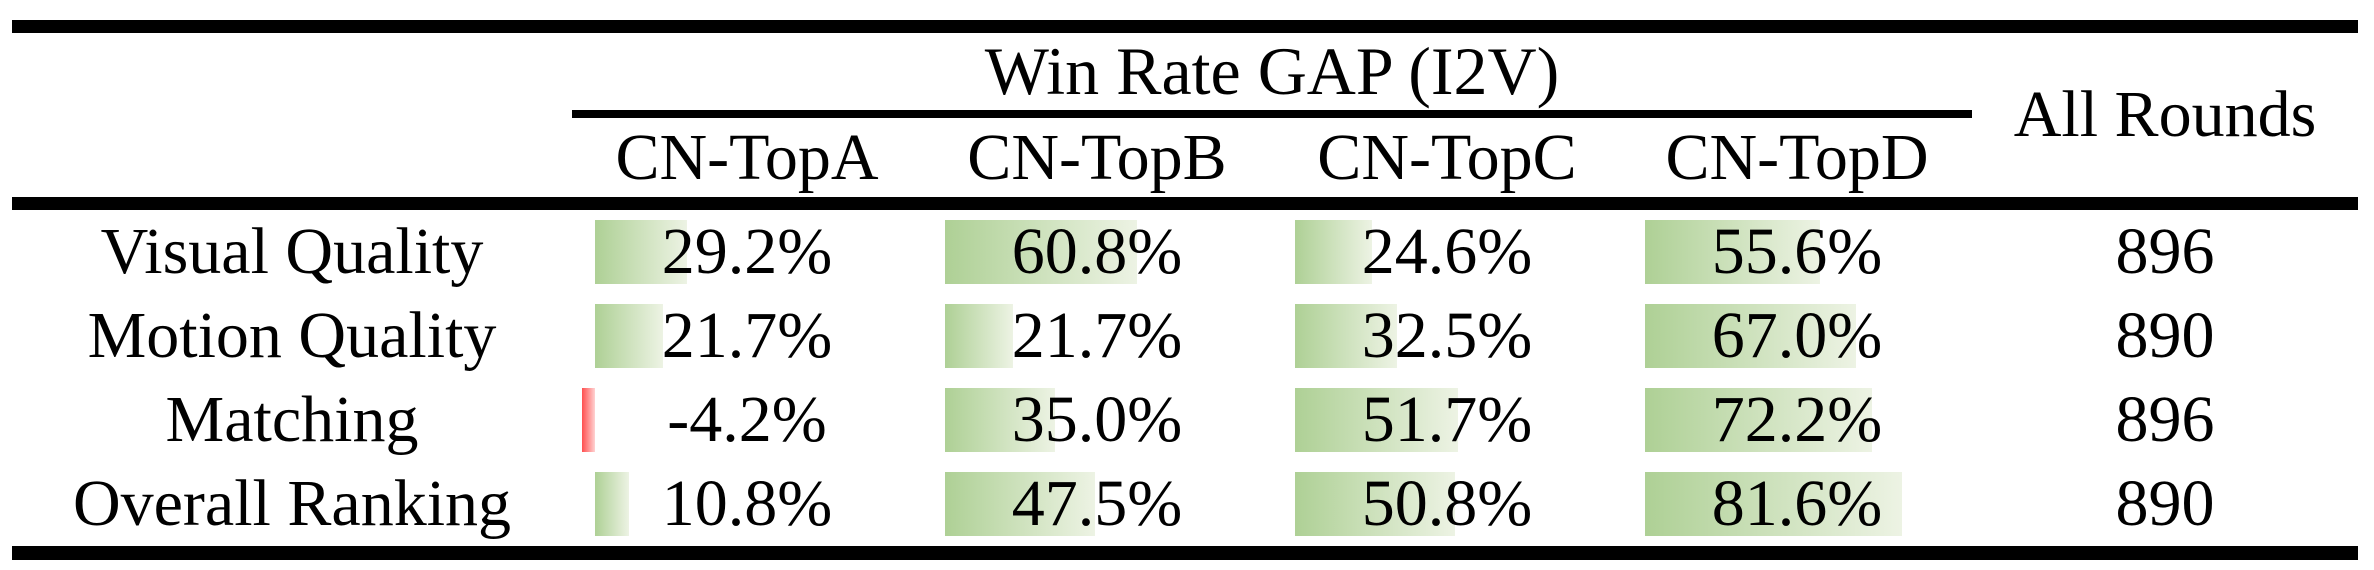 This screenshot has height=570, width=2374. I want to click on row-label: Visual Quality, so click(292, 251).